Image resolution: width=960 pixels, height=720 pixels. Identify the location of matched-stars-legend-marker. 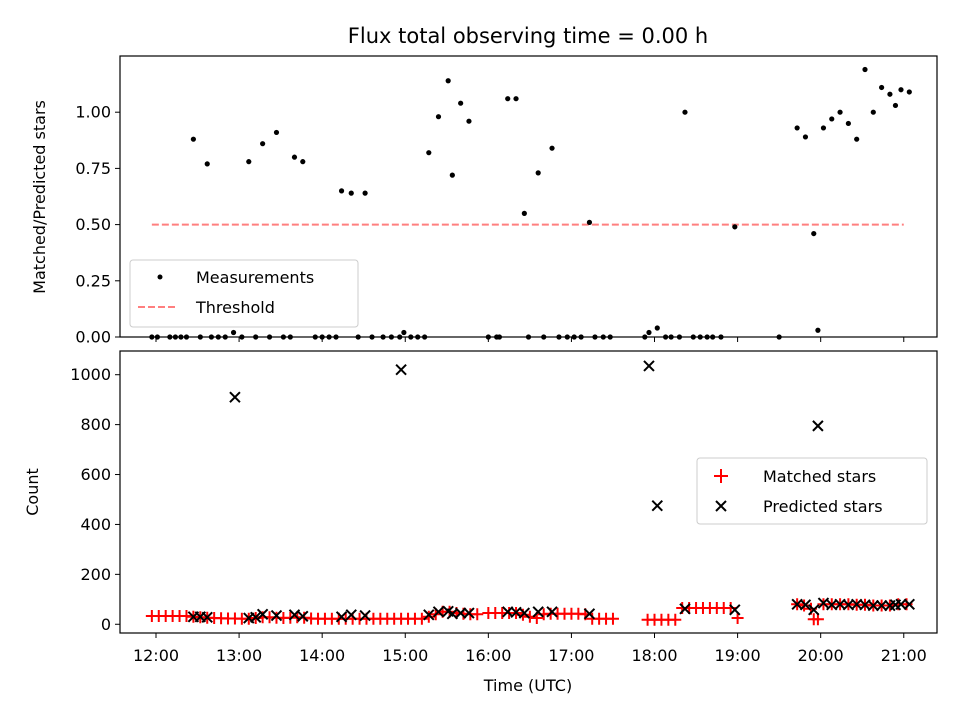
(721, 476).